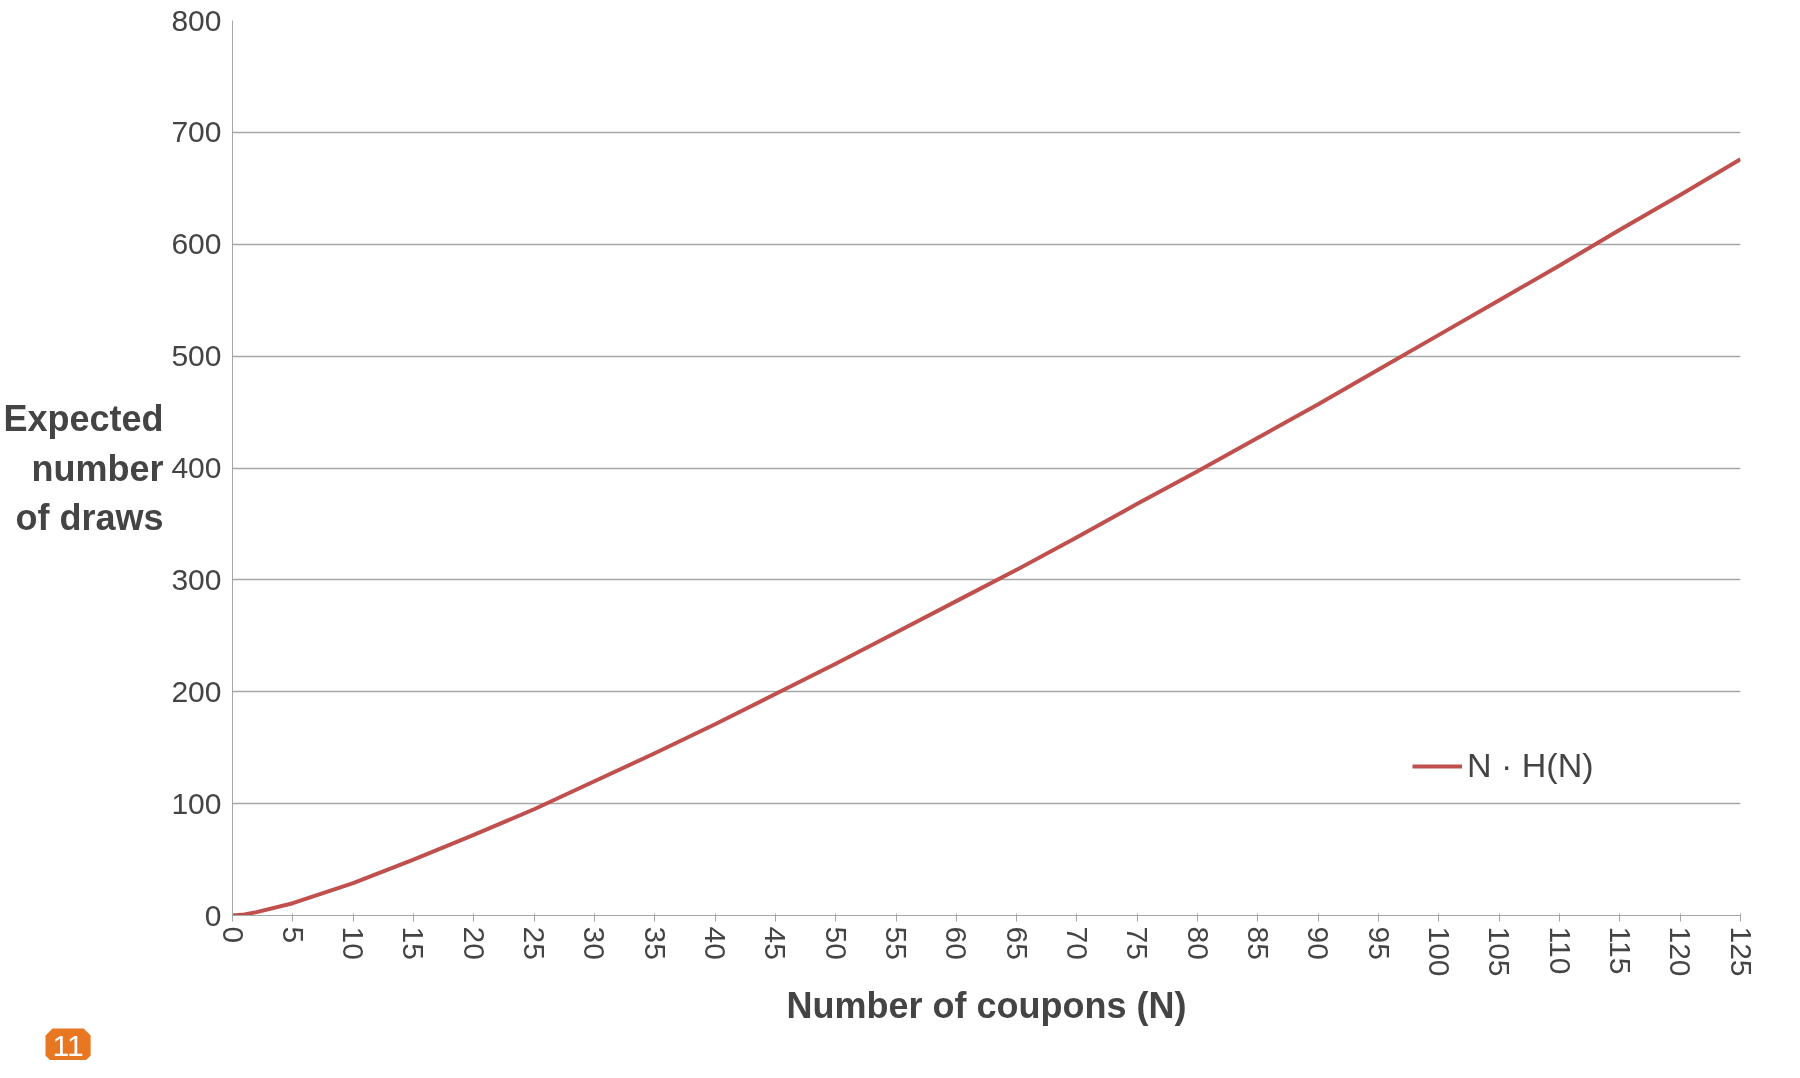  I want to click on x-tick-label: 0, so click(233, 935).